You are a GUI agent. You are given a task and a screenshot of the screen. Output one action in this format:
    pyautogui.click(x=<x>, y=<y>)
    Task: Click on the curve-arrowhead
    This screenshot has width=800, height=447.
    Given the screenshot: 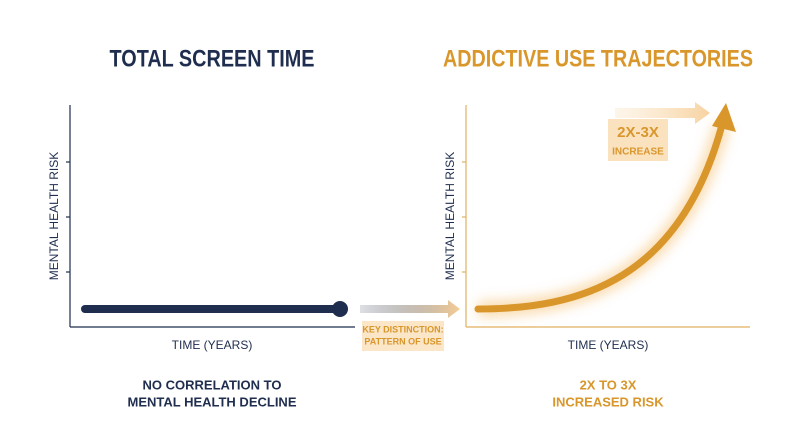 What is the action you would take?
    pyautogui.click(x=724, y=117)
    